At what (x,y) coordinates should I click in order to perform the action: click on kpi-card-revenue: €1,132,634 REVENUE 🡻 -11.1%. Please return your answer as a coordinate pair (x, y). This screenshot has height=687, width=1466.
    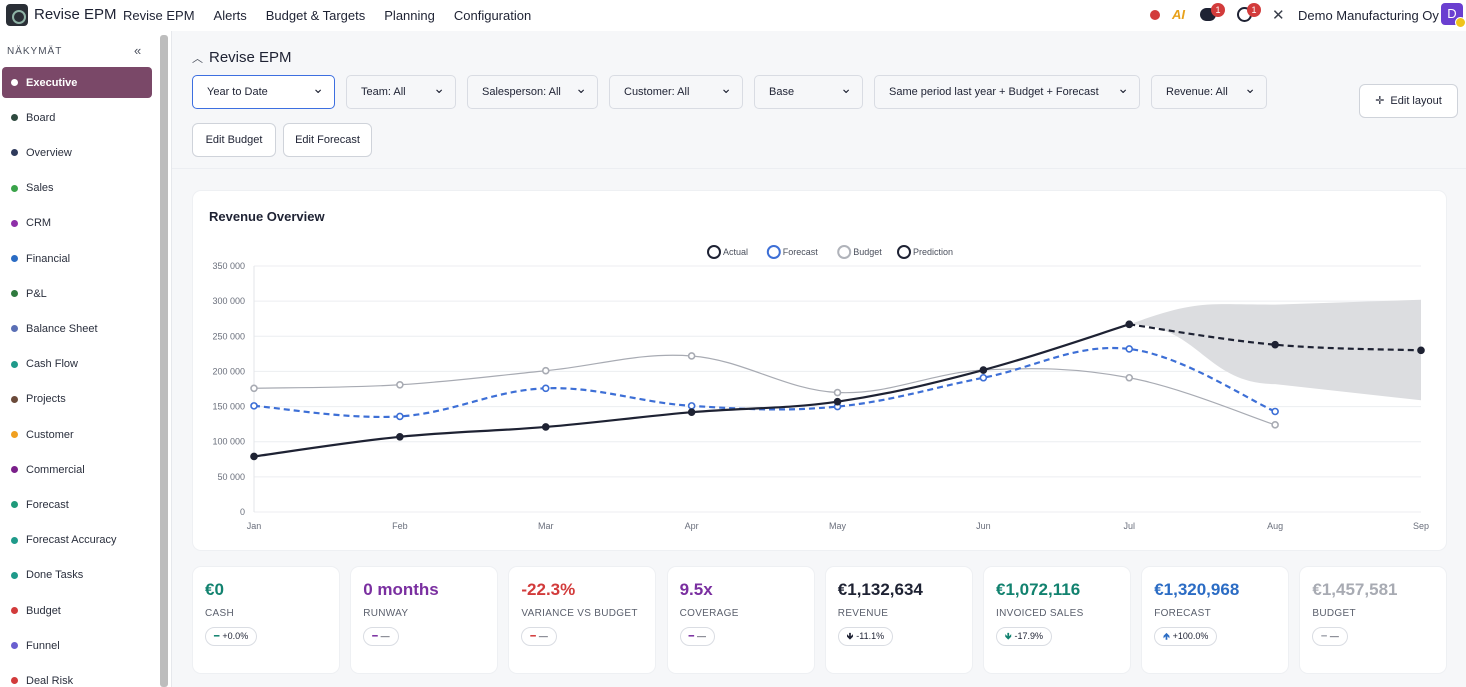
    Looking at the image, I should click on (898, 620).